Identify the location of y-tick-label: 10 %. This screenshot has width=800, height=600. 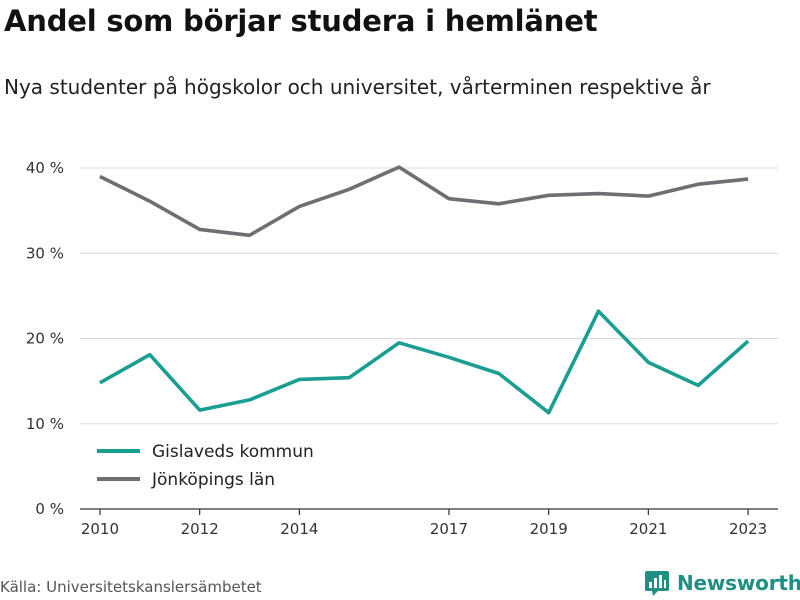
(45, 424).